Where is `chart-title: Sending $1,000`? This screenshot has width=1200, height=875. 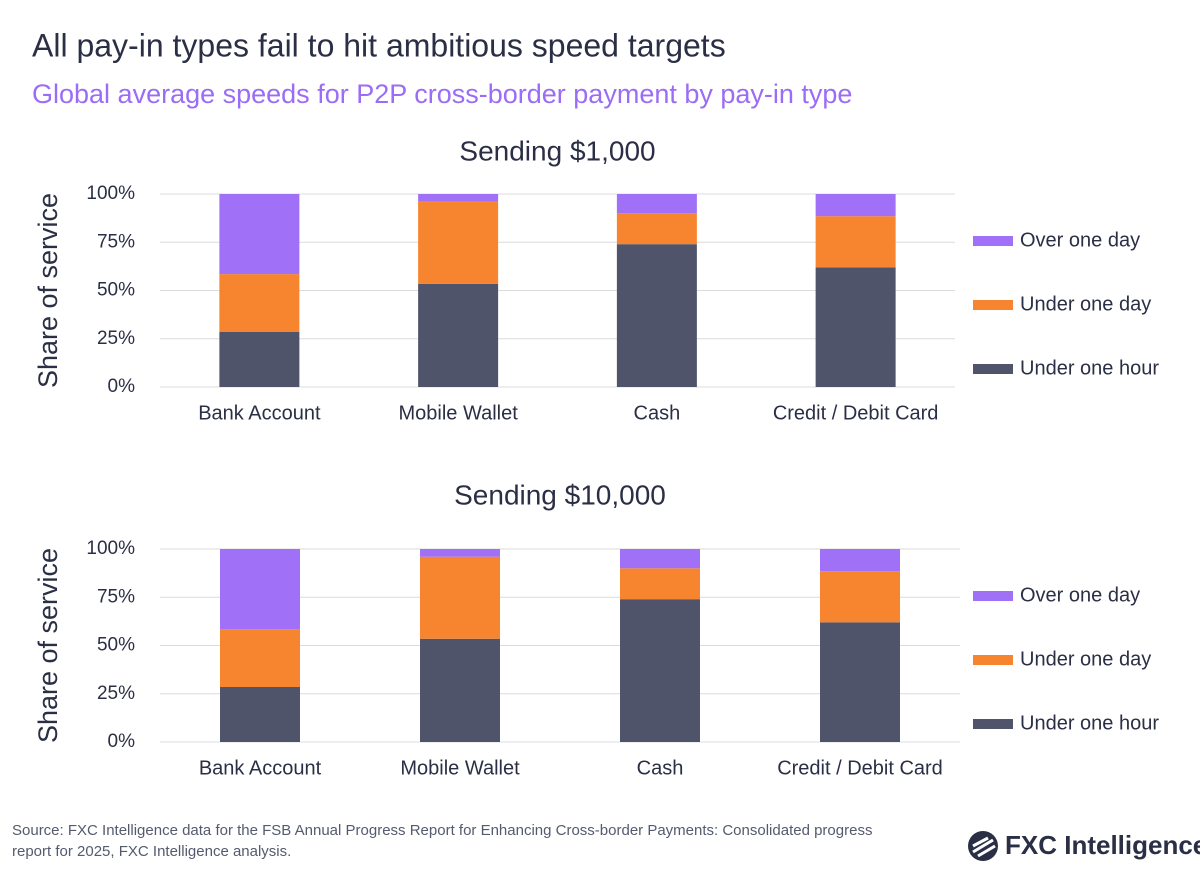
chart-title: Sending $1,000 is located at coordinates (557, 150).